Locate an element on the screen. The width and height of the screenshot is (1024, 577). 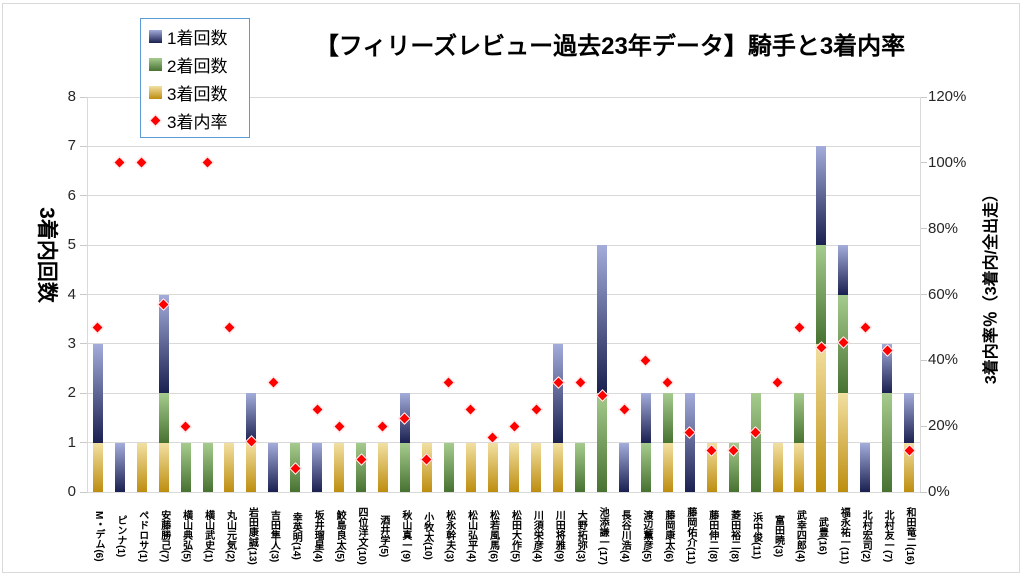
x-axis-label: 渡辺薫彦(5) is located at coordinates (646, 536).